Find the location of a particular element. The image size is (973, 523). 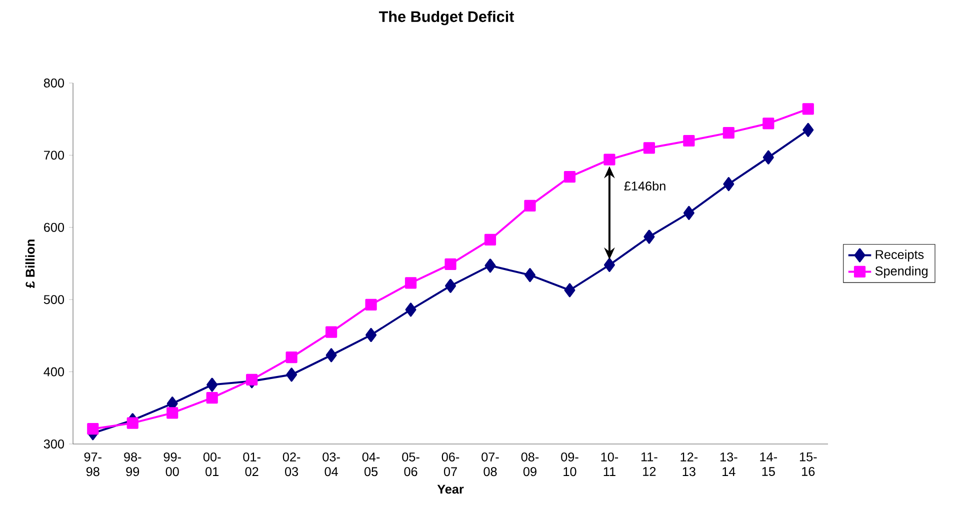

x-tick-label: 11-12 is located at coordinates (649, 464).